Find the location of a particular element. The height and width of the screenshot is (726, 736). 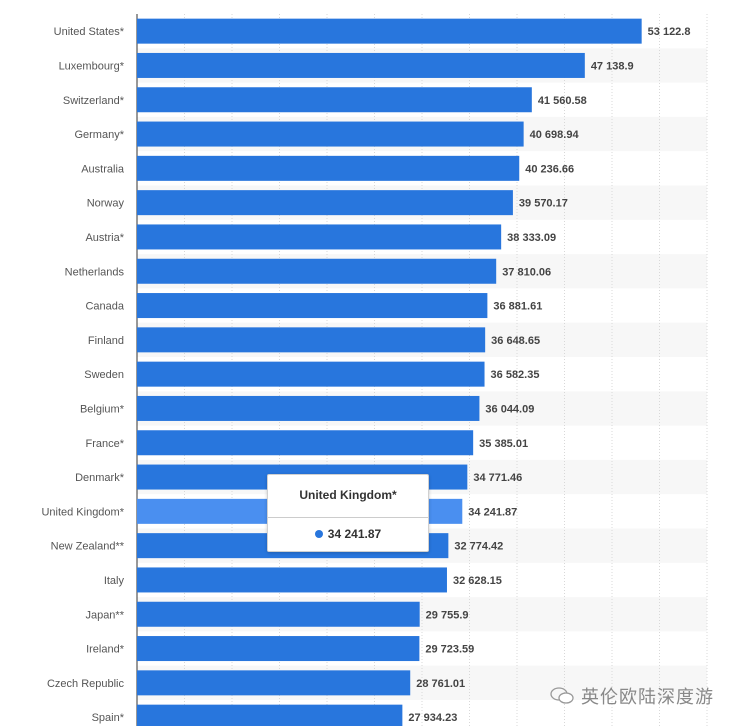

value-label: 40 698.94 is located at coordinates (555, 135).